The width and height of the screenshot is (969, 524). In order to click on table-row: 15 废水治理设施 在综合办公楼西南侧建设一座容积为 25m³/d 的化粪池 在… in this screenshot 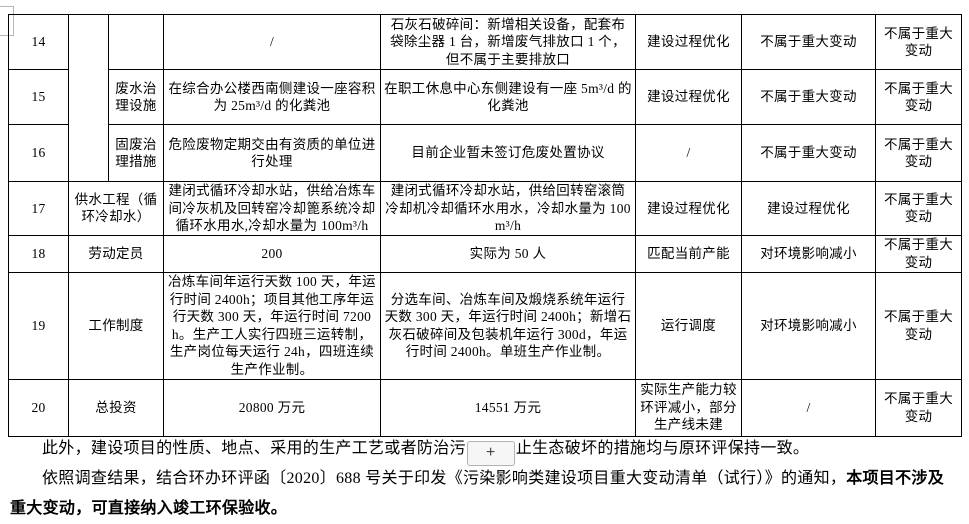, I will do `click(485, 97)`.